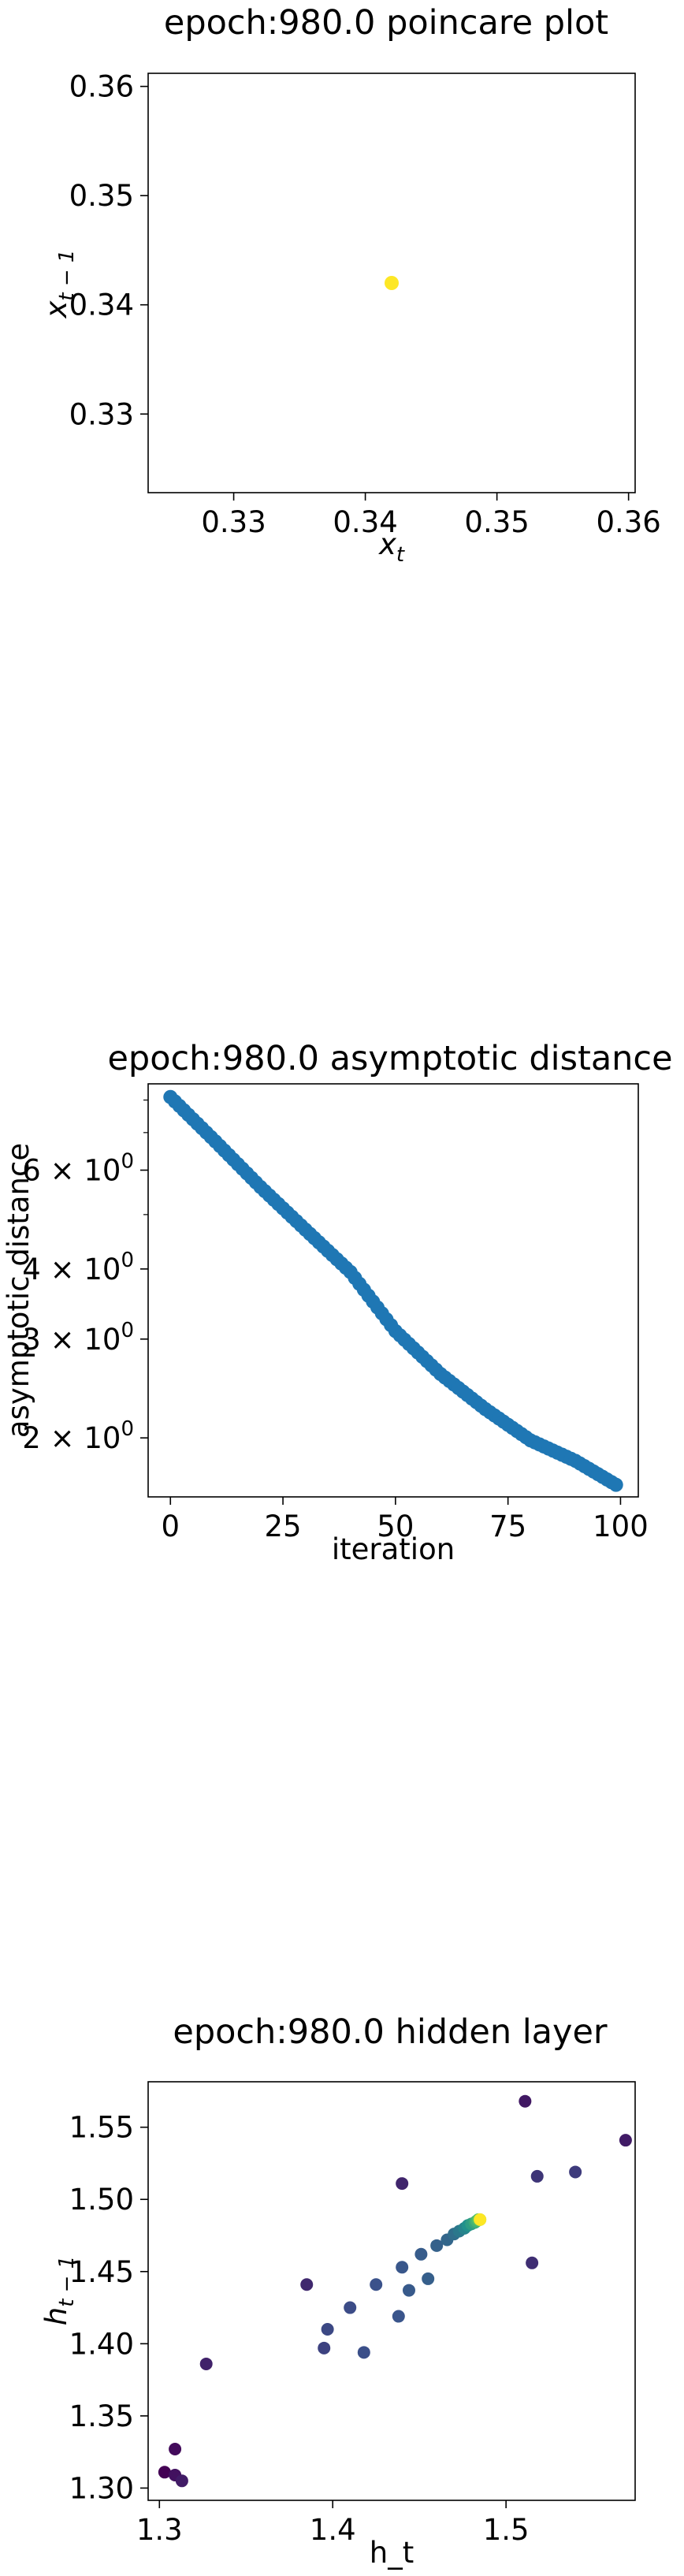  Describe the element at coordinates (85, 1302) in the screenshot. I see `y-axis: 2 × 100 3 × 100 4 × 100 6 × 100` at that location.